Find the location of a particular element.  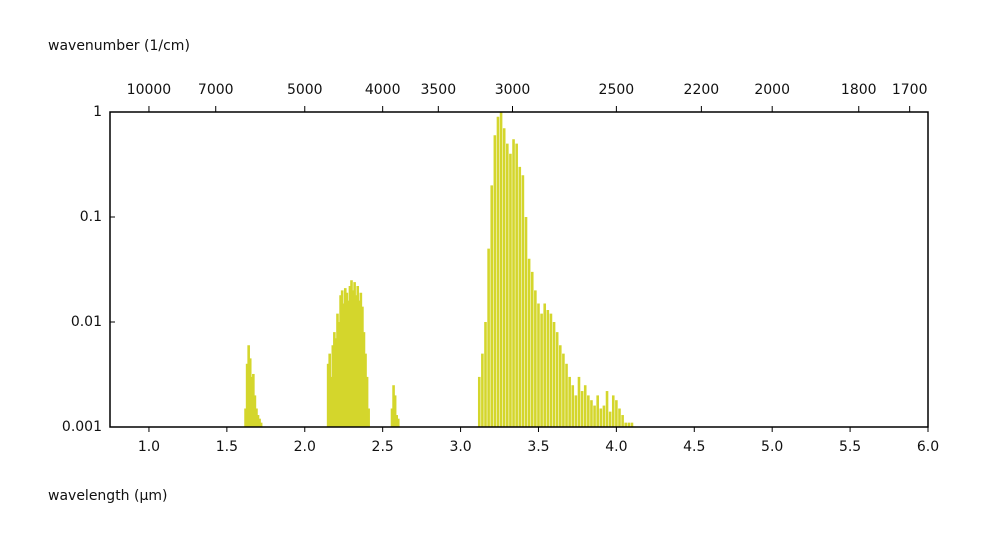

x-tick-label: 3.0 is located at coordinates (460, 447).